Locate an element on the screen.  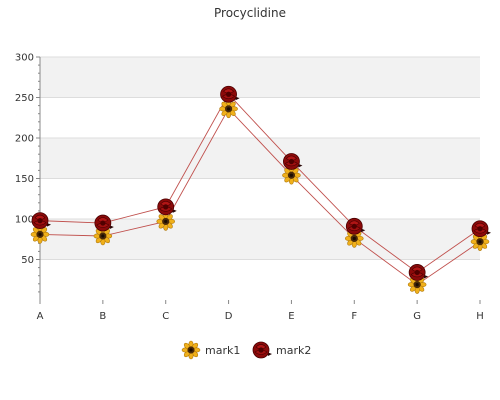
x-axis-ticks: A B C D E F G H is located at coordinates (260, 311).